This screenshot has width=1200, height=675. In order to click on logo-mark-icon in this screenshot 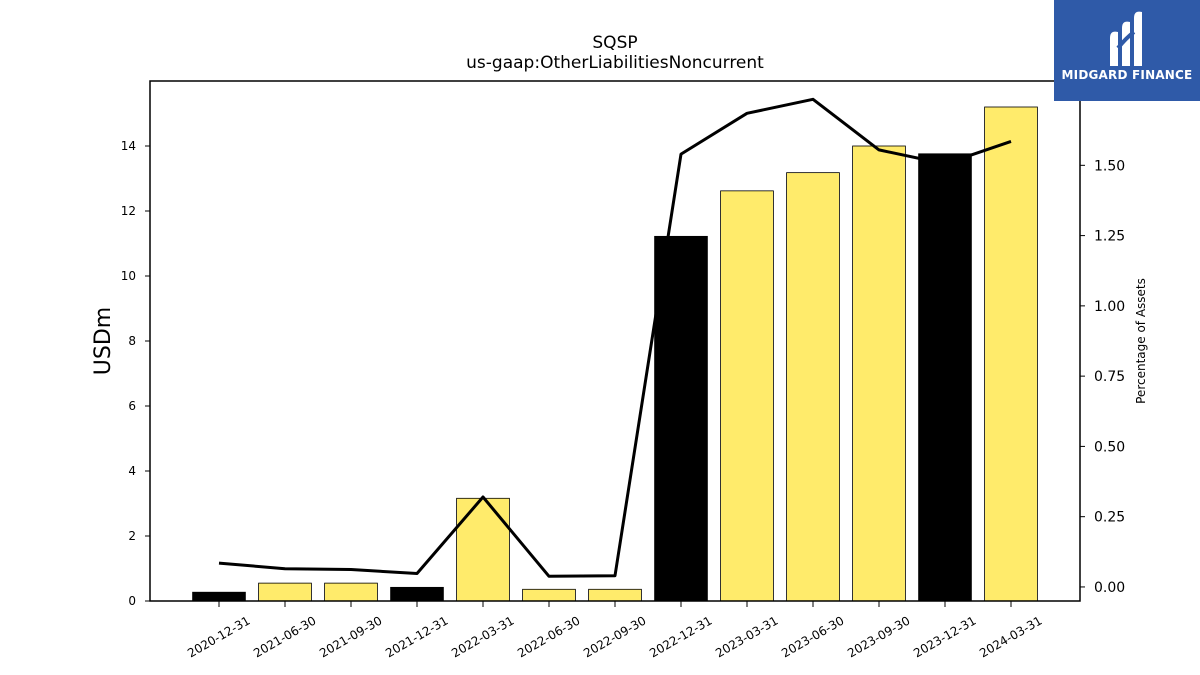, I will do `click(1126, 39)`.